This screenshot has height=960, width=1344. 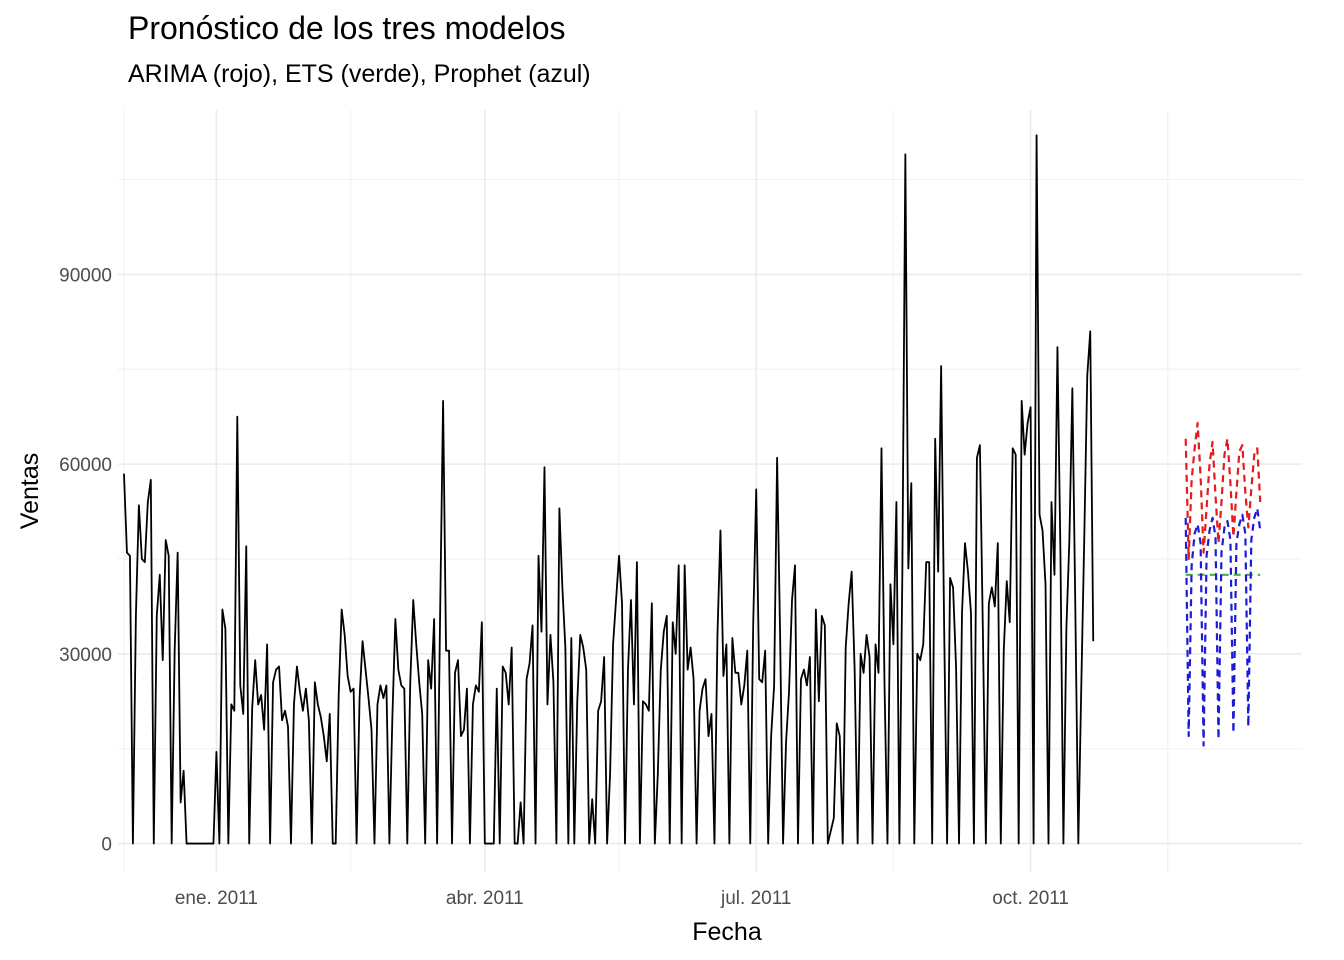 What do you see at coordinates (85, 465) in the screenshot?
I see `y-tick-label: 60000` at bounding box center [85, 465].